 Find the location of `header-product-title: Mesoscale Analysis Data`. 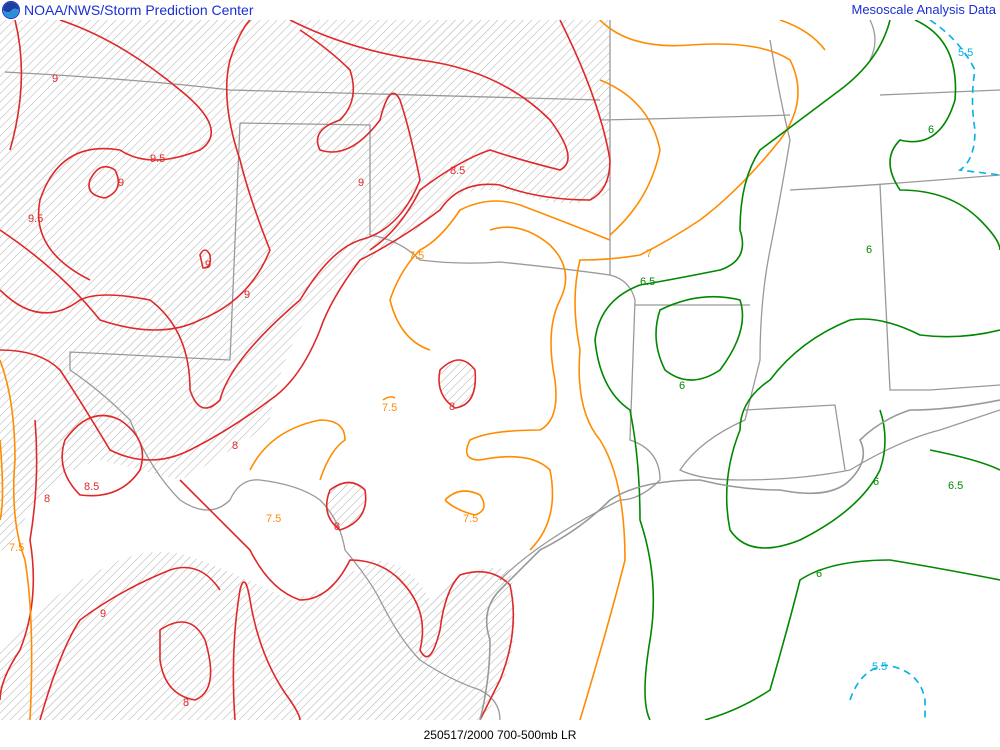

header-product-title: Mesoscale Analysis Data is located at coordinates (923, 9).